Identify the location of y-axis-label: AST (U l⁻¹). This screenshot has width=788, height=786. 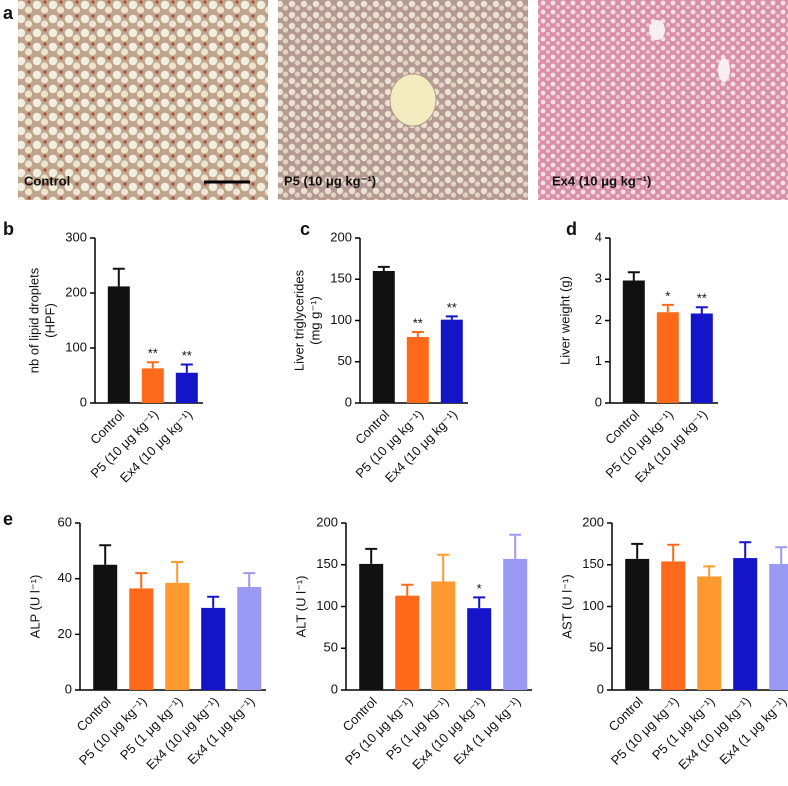
(566, 606).